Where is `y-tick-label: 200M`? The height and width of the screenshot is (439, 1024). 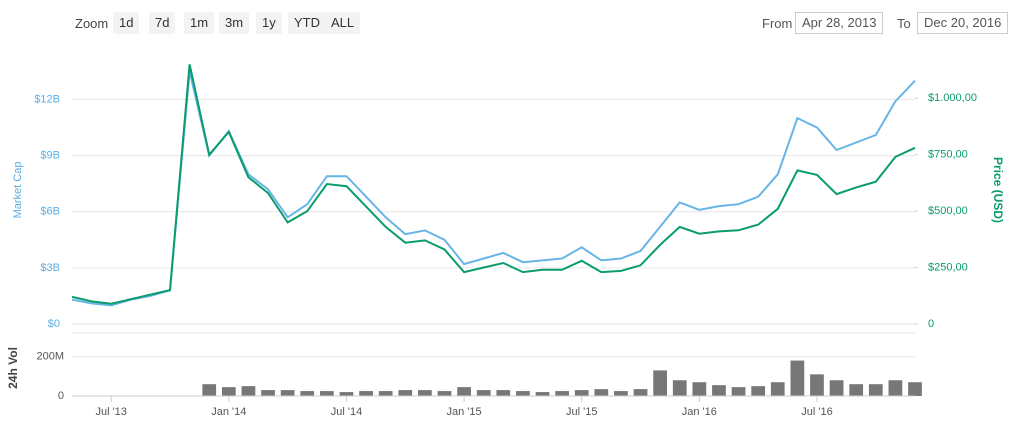 y-tick-label: 200M is located at coordinates (50, 357).